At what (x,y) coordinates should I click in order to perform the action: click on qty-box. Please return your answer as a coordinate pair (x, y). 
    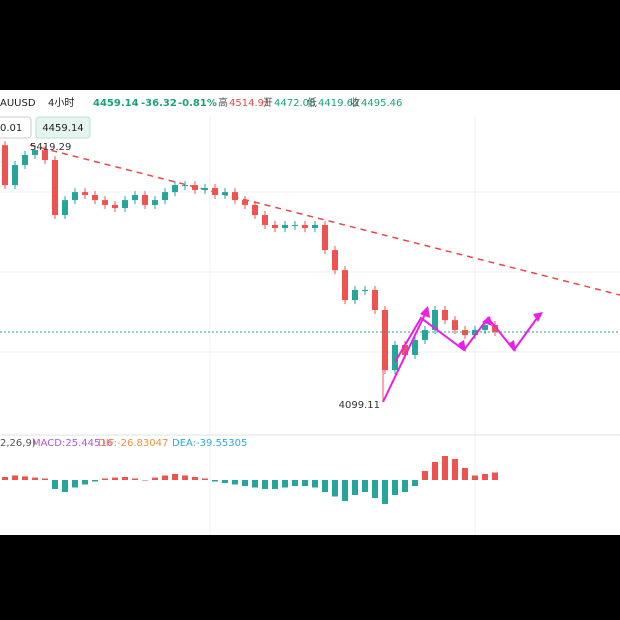
    Looking at the image, I should click on (16, 127).